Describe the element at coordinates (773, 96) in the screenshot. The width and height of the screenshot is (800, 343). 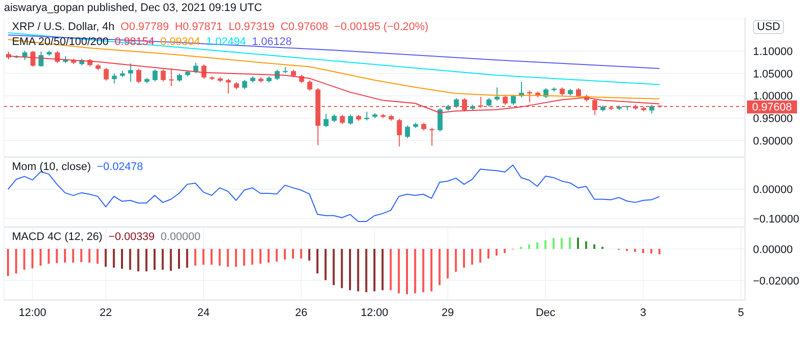
I see `y-tick-label: 1.00000` at that location.